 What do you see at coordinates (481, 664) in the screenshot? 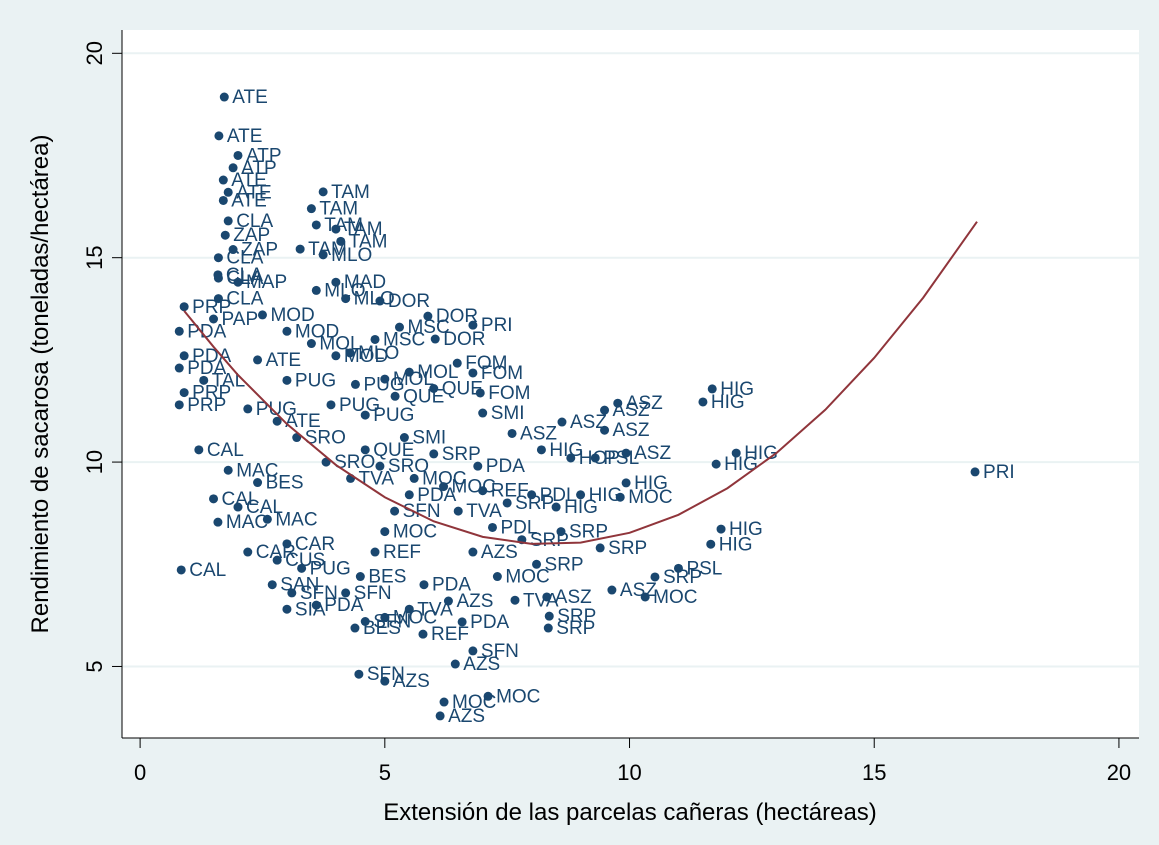
I see `point-label: AZS` at bounding box center [481, 664].